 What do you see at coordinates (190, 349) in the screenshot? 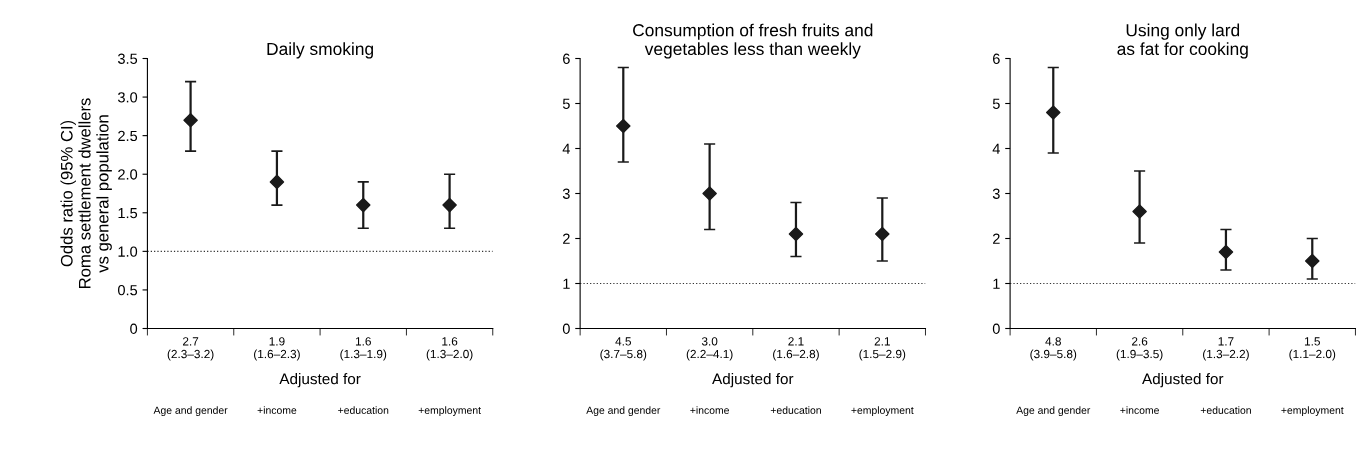
I see `data-label: 2.7 (2.3–3.2)` at bounding box center [190, 349].